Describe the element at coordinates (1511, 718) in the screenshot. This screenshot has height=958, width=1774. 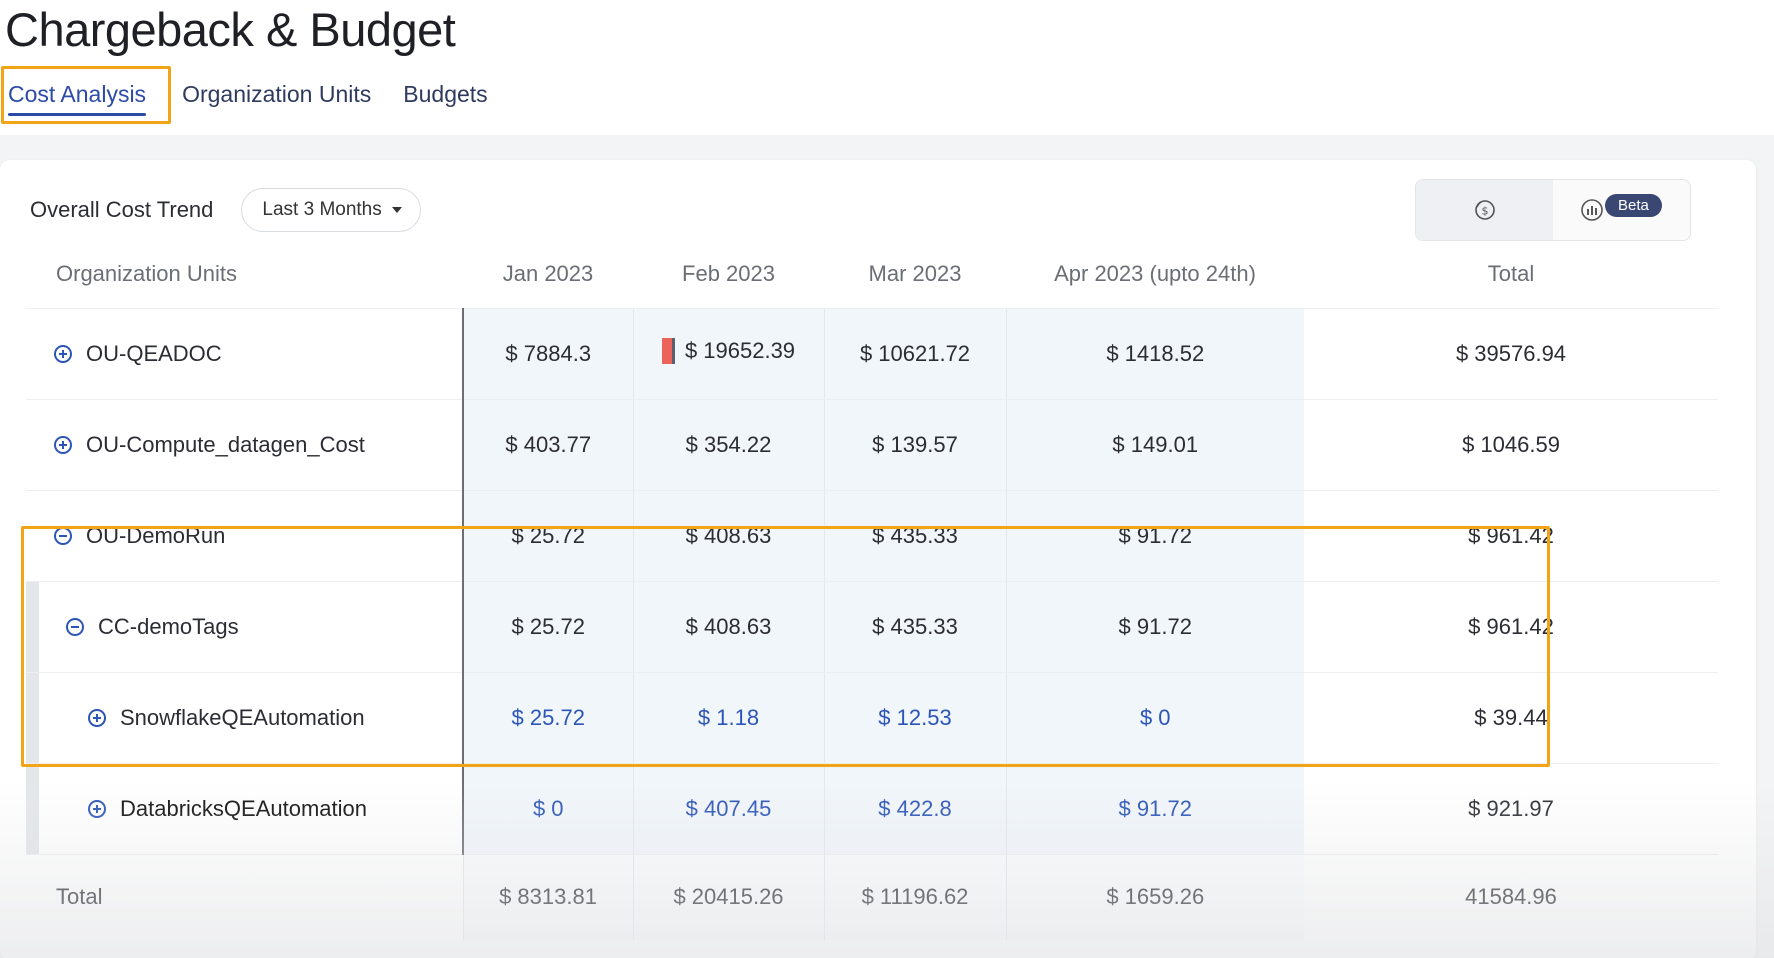
I see `total-cell: $ 39.44` at that location.